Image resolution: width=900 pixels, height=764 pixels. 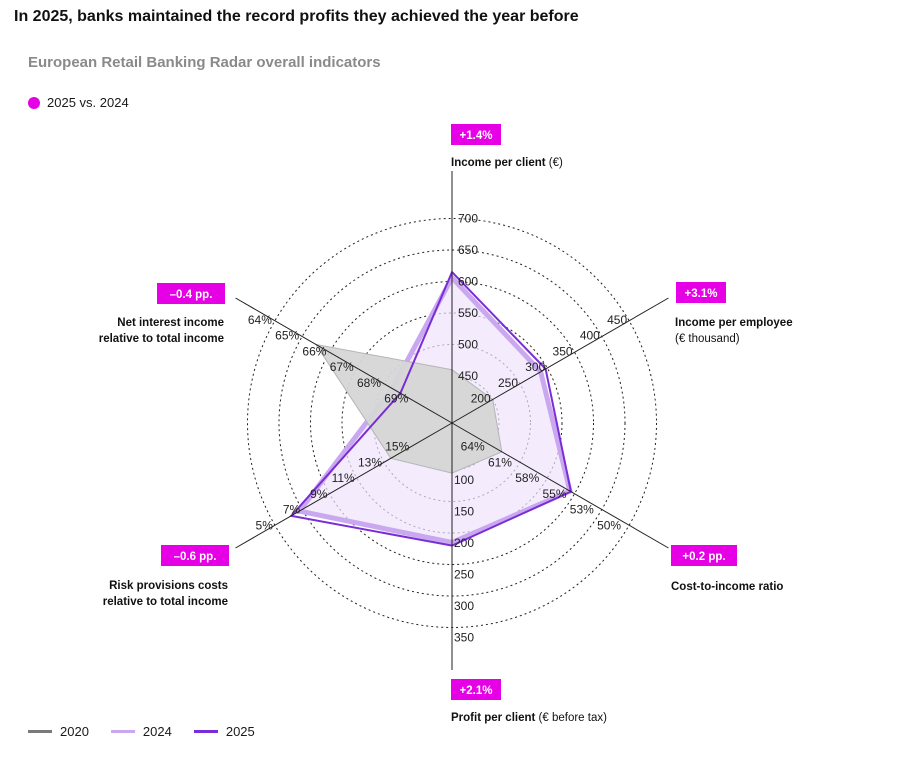 I want to click on legend-line-2024, so click(x=122, y=731).